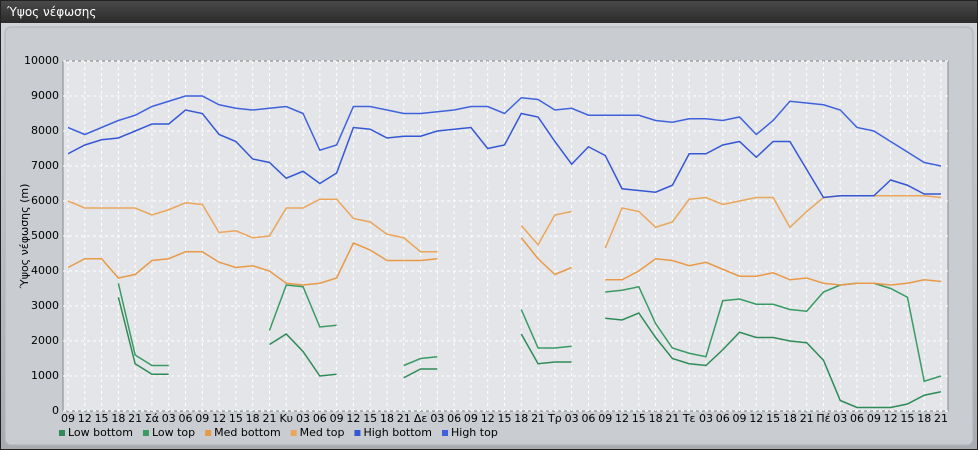 This screenshot has height=450, width=978. Describe the element at coordinates (152, 418) in the screenshot. I see `x-tick-label: Σά` at that location.